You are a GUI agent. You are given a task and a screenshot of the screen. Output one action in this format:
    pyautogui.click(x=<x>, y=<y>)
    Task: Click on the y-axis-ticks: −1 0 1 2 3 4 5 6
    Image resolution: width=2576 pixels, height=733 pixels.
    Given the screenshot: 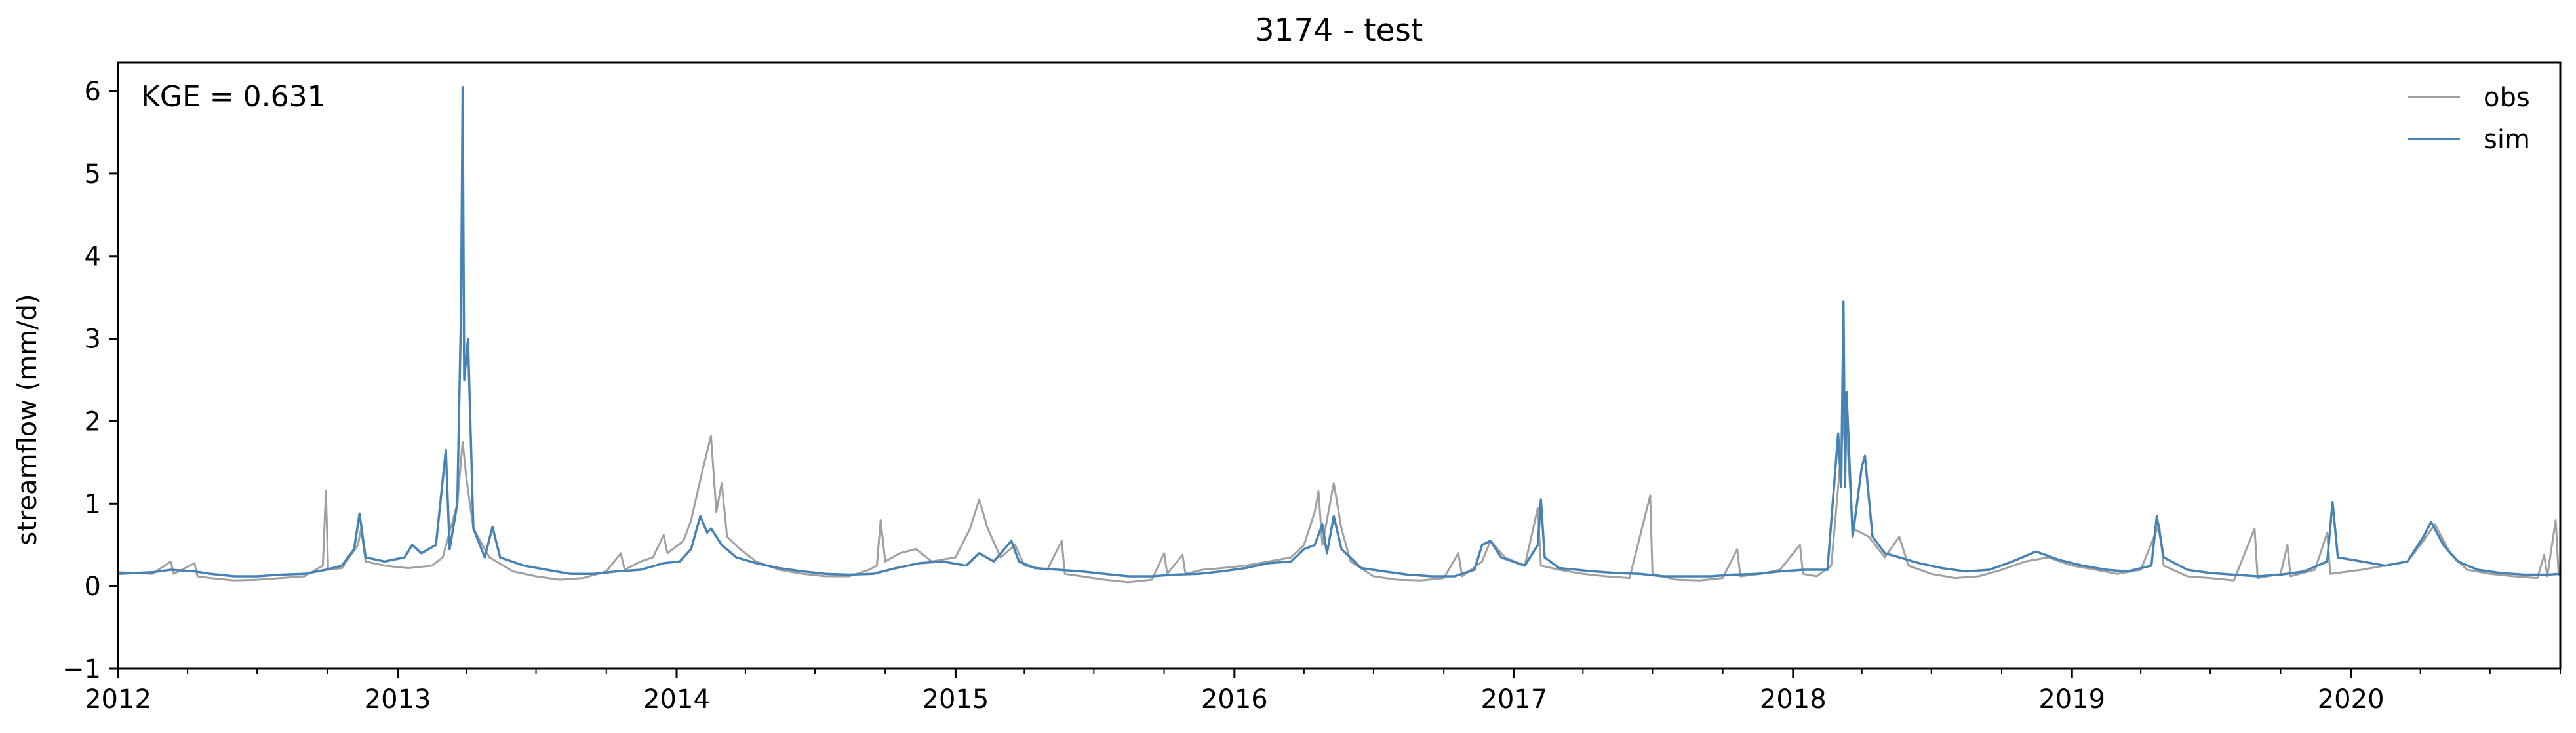 What is the action you would take?
    pyautogui.click(x=90, y=380)
    